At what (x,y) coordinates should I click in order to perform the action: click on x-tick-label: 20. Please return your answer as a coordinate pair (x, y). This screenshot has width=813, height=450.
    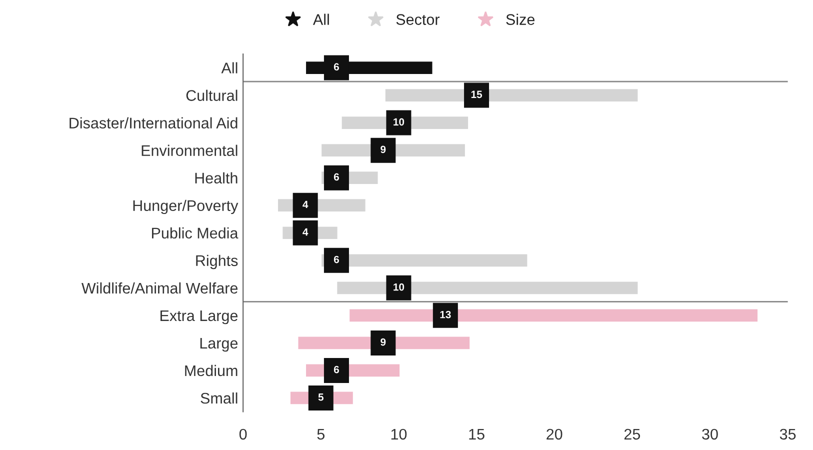
    Looking at the image, I should click on (554, 434).